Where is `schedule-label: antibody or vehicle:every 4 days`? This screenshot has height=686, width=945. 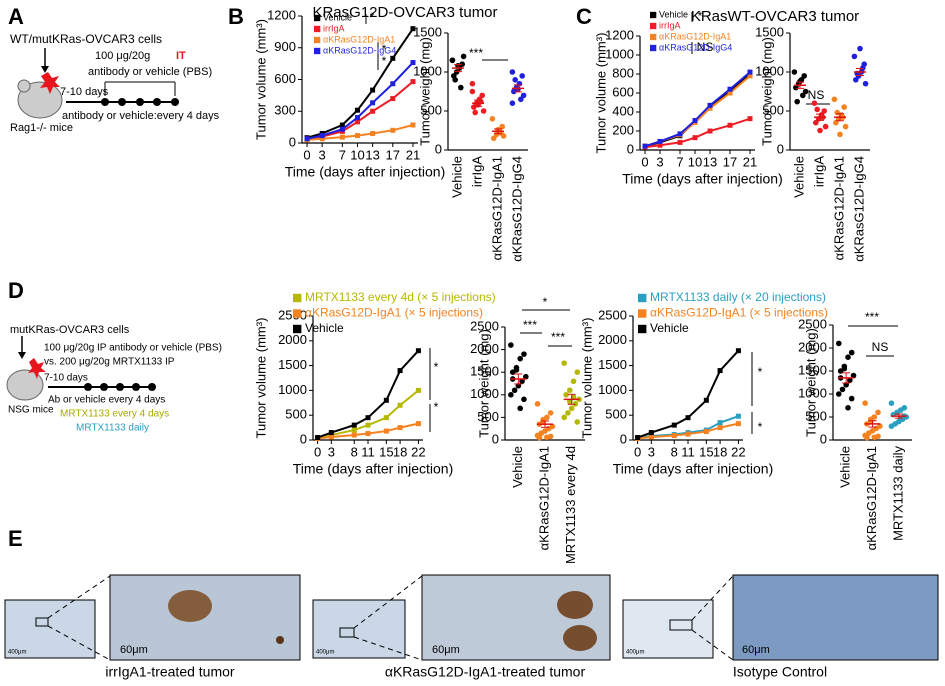
schedule-label: antibody or vehicle:every 4 days is located at coordinates (141, 116).